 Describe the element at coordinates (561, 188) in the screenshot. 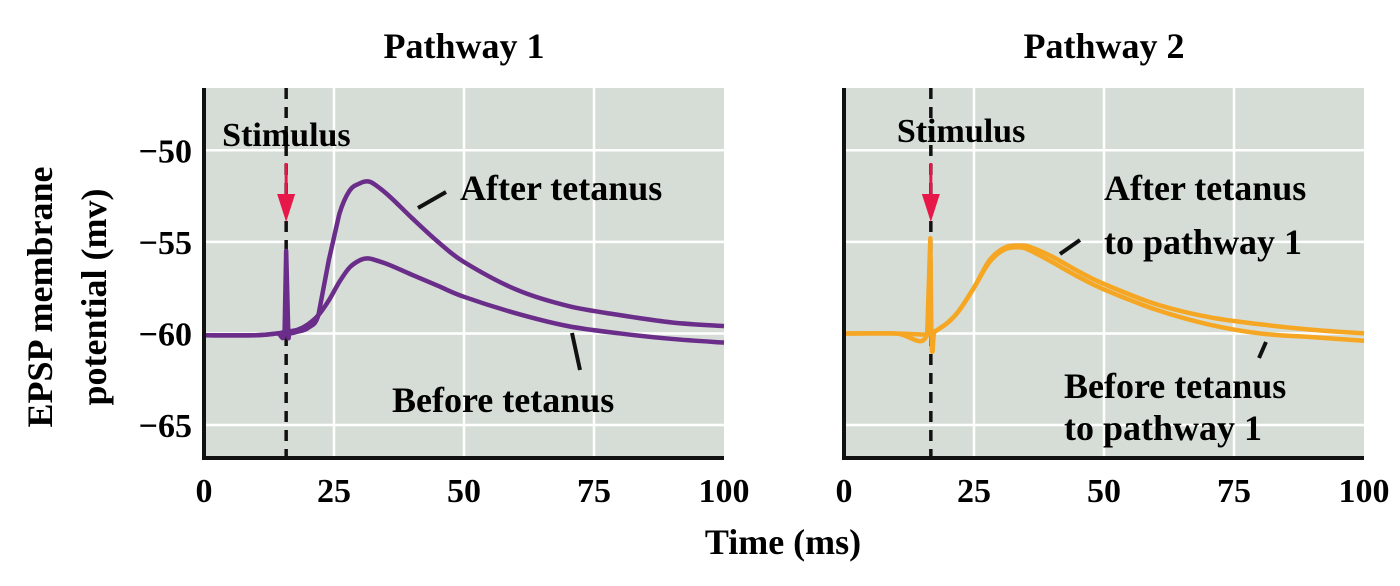

I see `label-after-tetanus: After tetanus` at that location.